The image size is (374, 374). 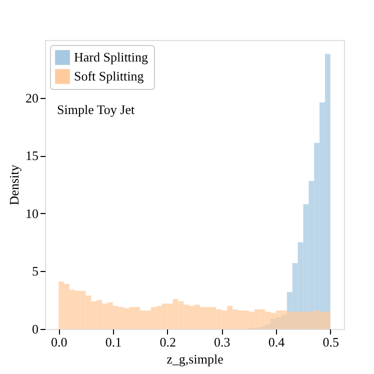 What do you see at coordinates (35, 329) in the screenshot?
I see `y-tick-label: 0` at bounding box center [35, 329].